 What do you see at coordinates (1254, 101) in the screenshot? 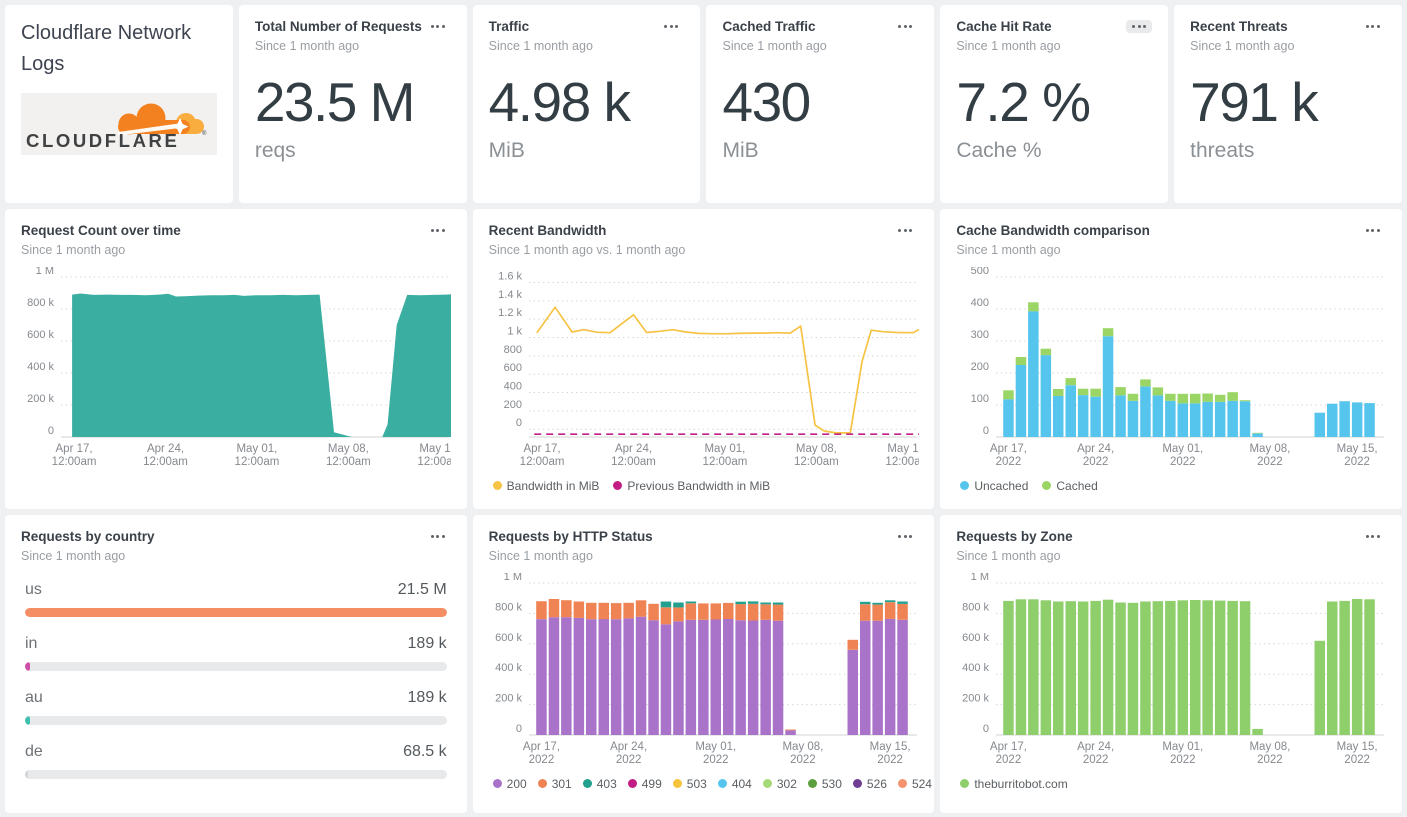
I see `stat-value: 791 k` at bounding box center [1254, 101].